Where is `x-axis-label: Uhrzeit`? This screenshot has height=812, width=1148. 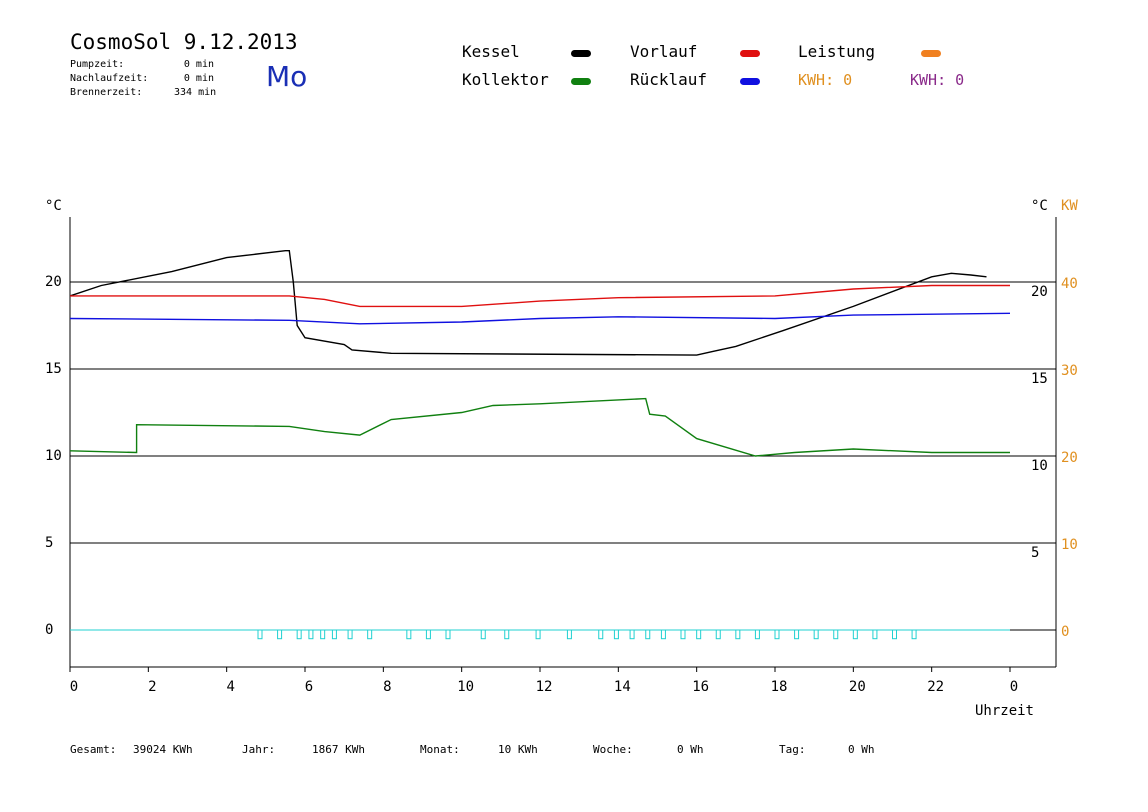
x-axis-label: Uhrzeit is located at coordinates (1004, 711).